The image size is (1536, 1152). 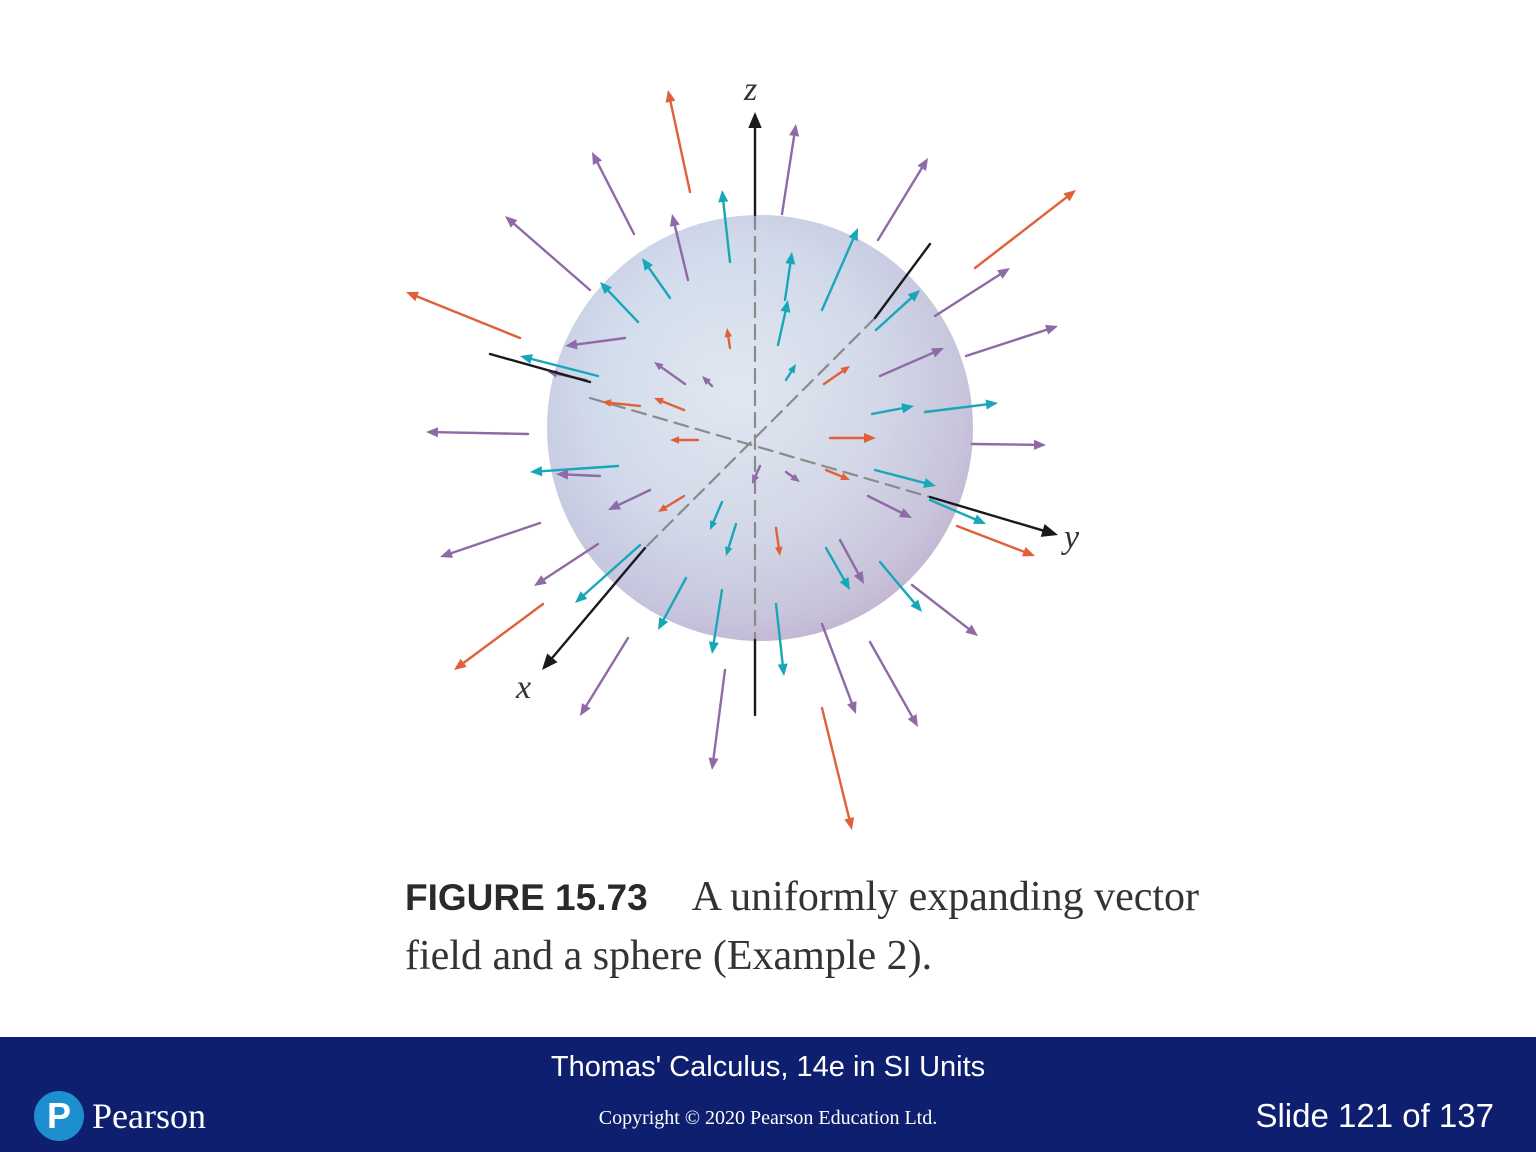 I want to click on y-axis-negative, so click(x=540, y=368).